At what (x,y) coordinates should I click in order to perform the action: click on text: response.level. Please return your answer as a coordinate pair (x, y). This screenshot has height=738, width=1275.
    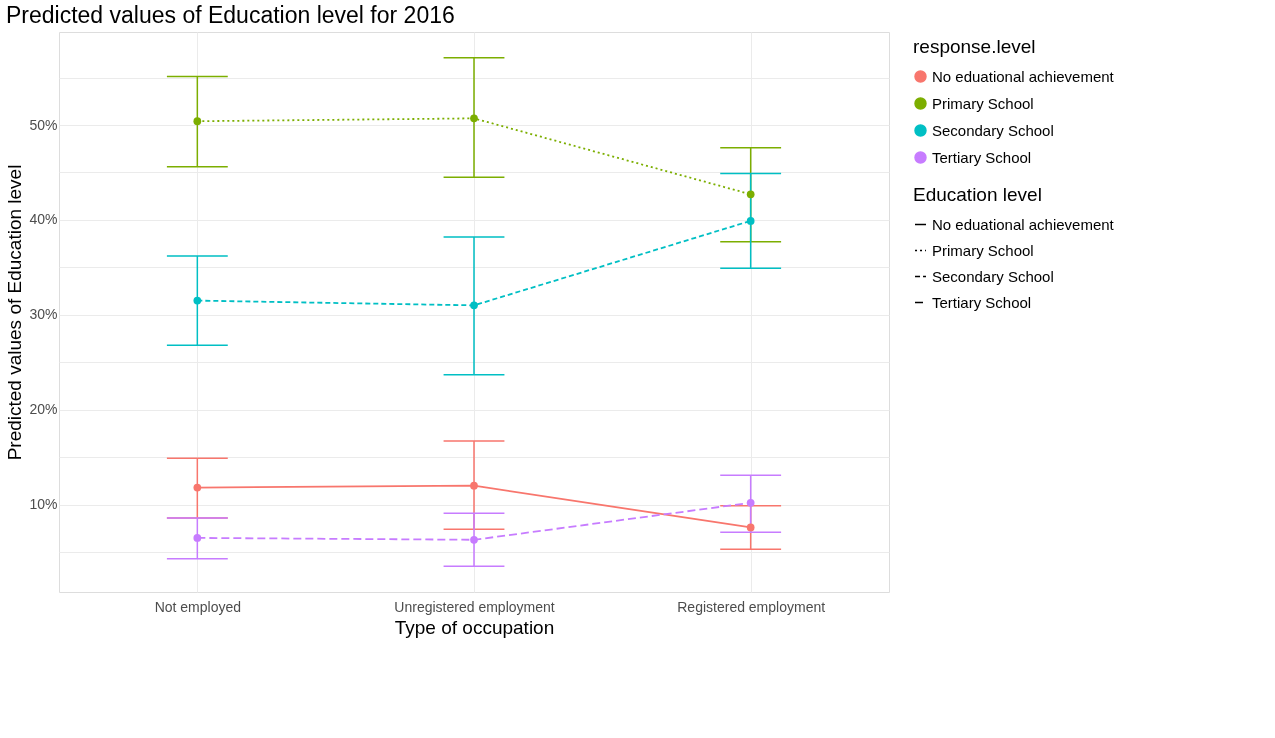
    Looking at the image, I should click on (974, 46).